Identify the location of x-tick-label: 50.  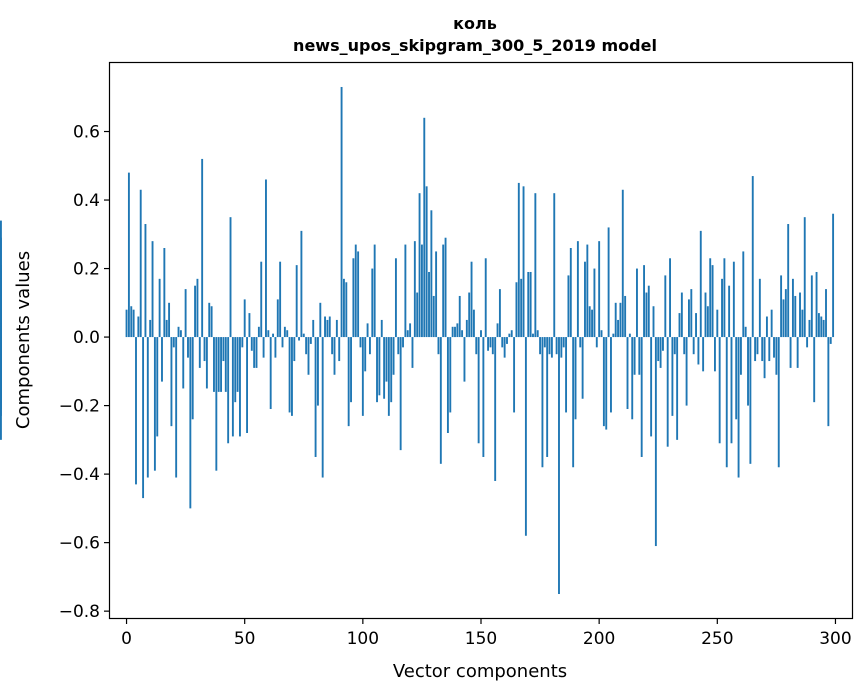
(245, 639).